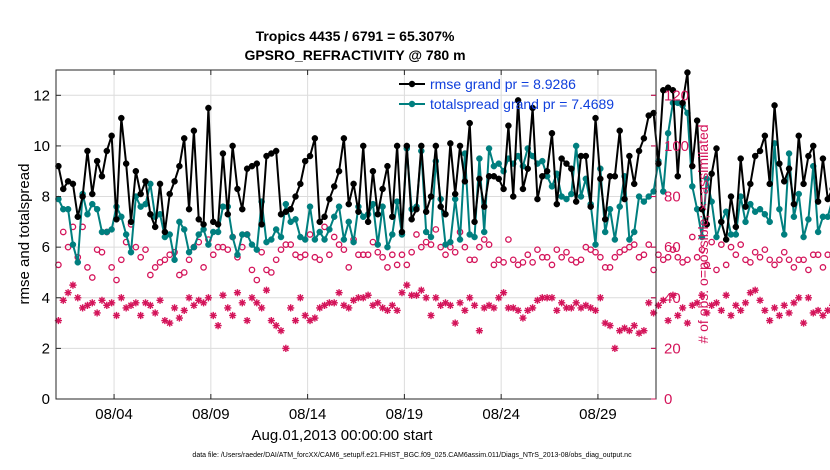  Describe the element at coordinates (501, 414) in the screenshot. I see `x-tick-label: 08/24` at that location.